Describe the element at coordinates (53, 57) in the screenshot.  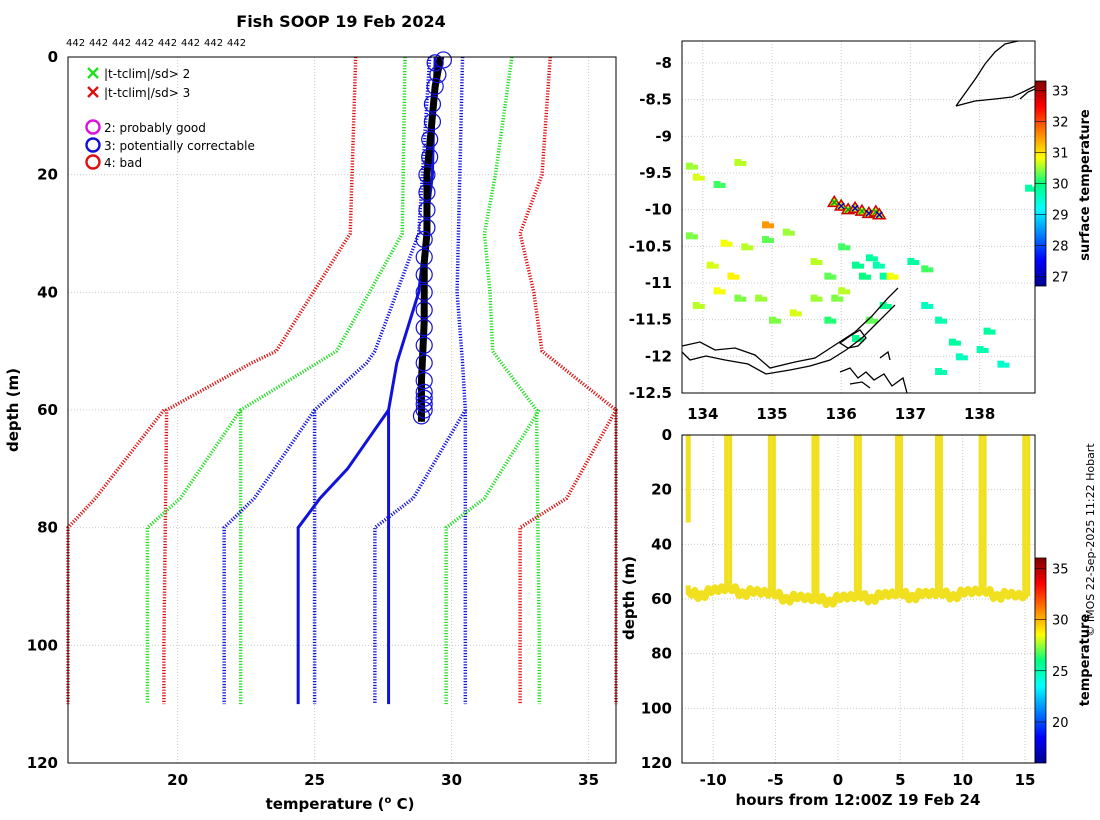
I see `y-tick-label: 0` at that location.